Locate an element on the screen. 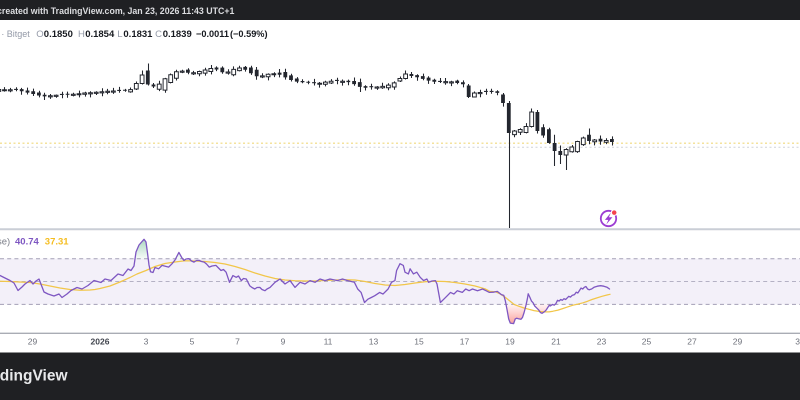  svg-text: 13 is located at coordinates (374, 342).